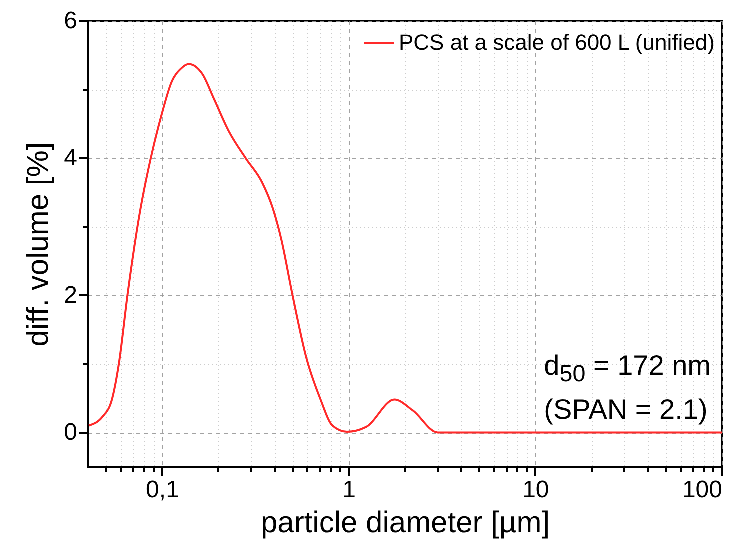 The image size is (747, 553). What do you see at coordinates (626, 409) in the screenshot?
I see `annotation: (SPAN = 2.1)` at bounding box center [626, 409].